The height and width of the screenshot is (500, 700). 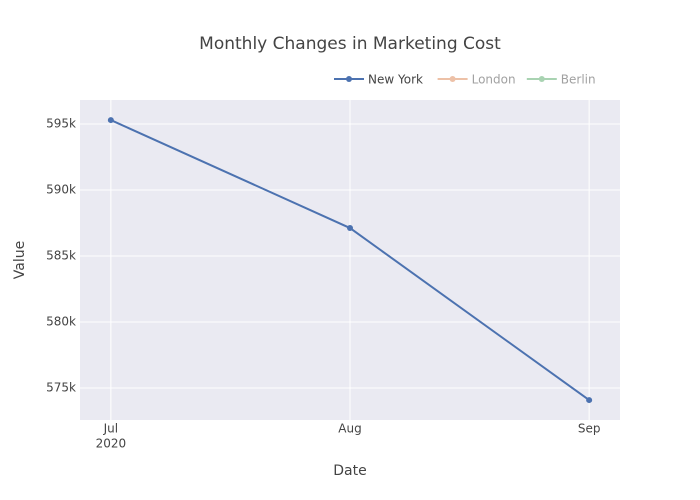 I want to click on legend-label: London, so click(x=494, y=80).